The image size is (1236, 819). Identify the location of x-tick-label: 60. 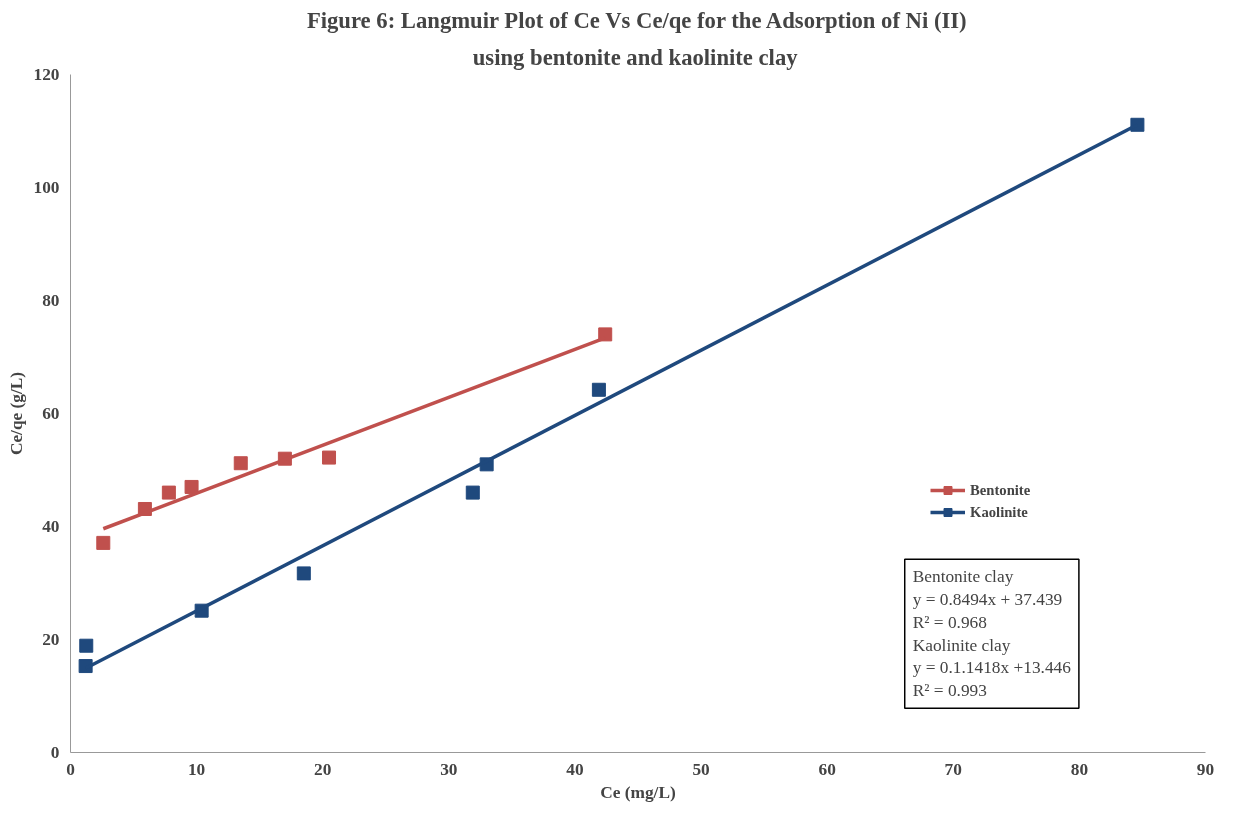
(827, 769).